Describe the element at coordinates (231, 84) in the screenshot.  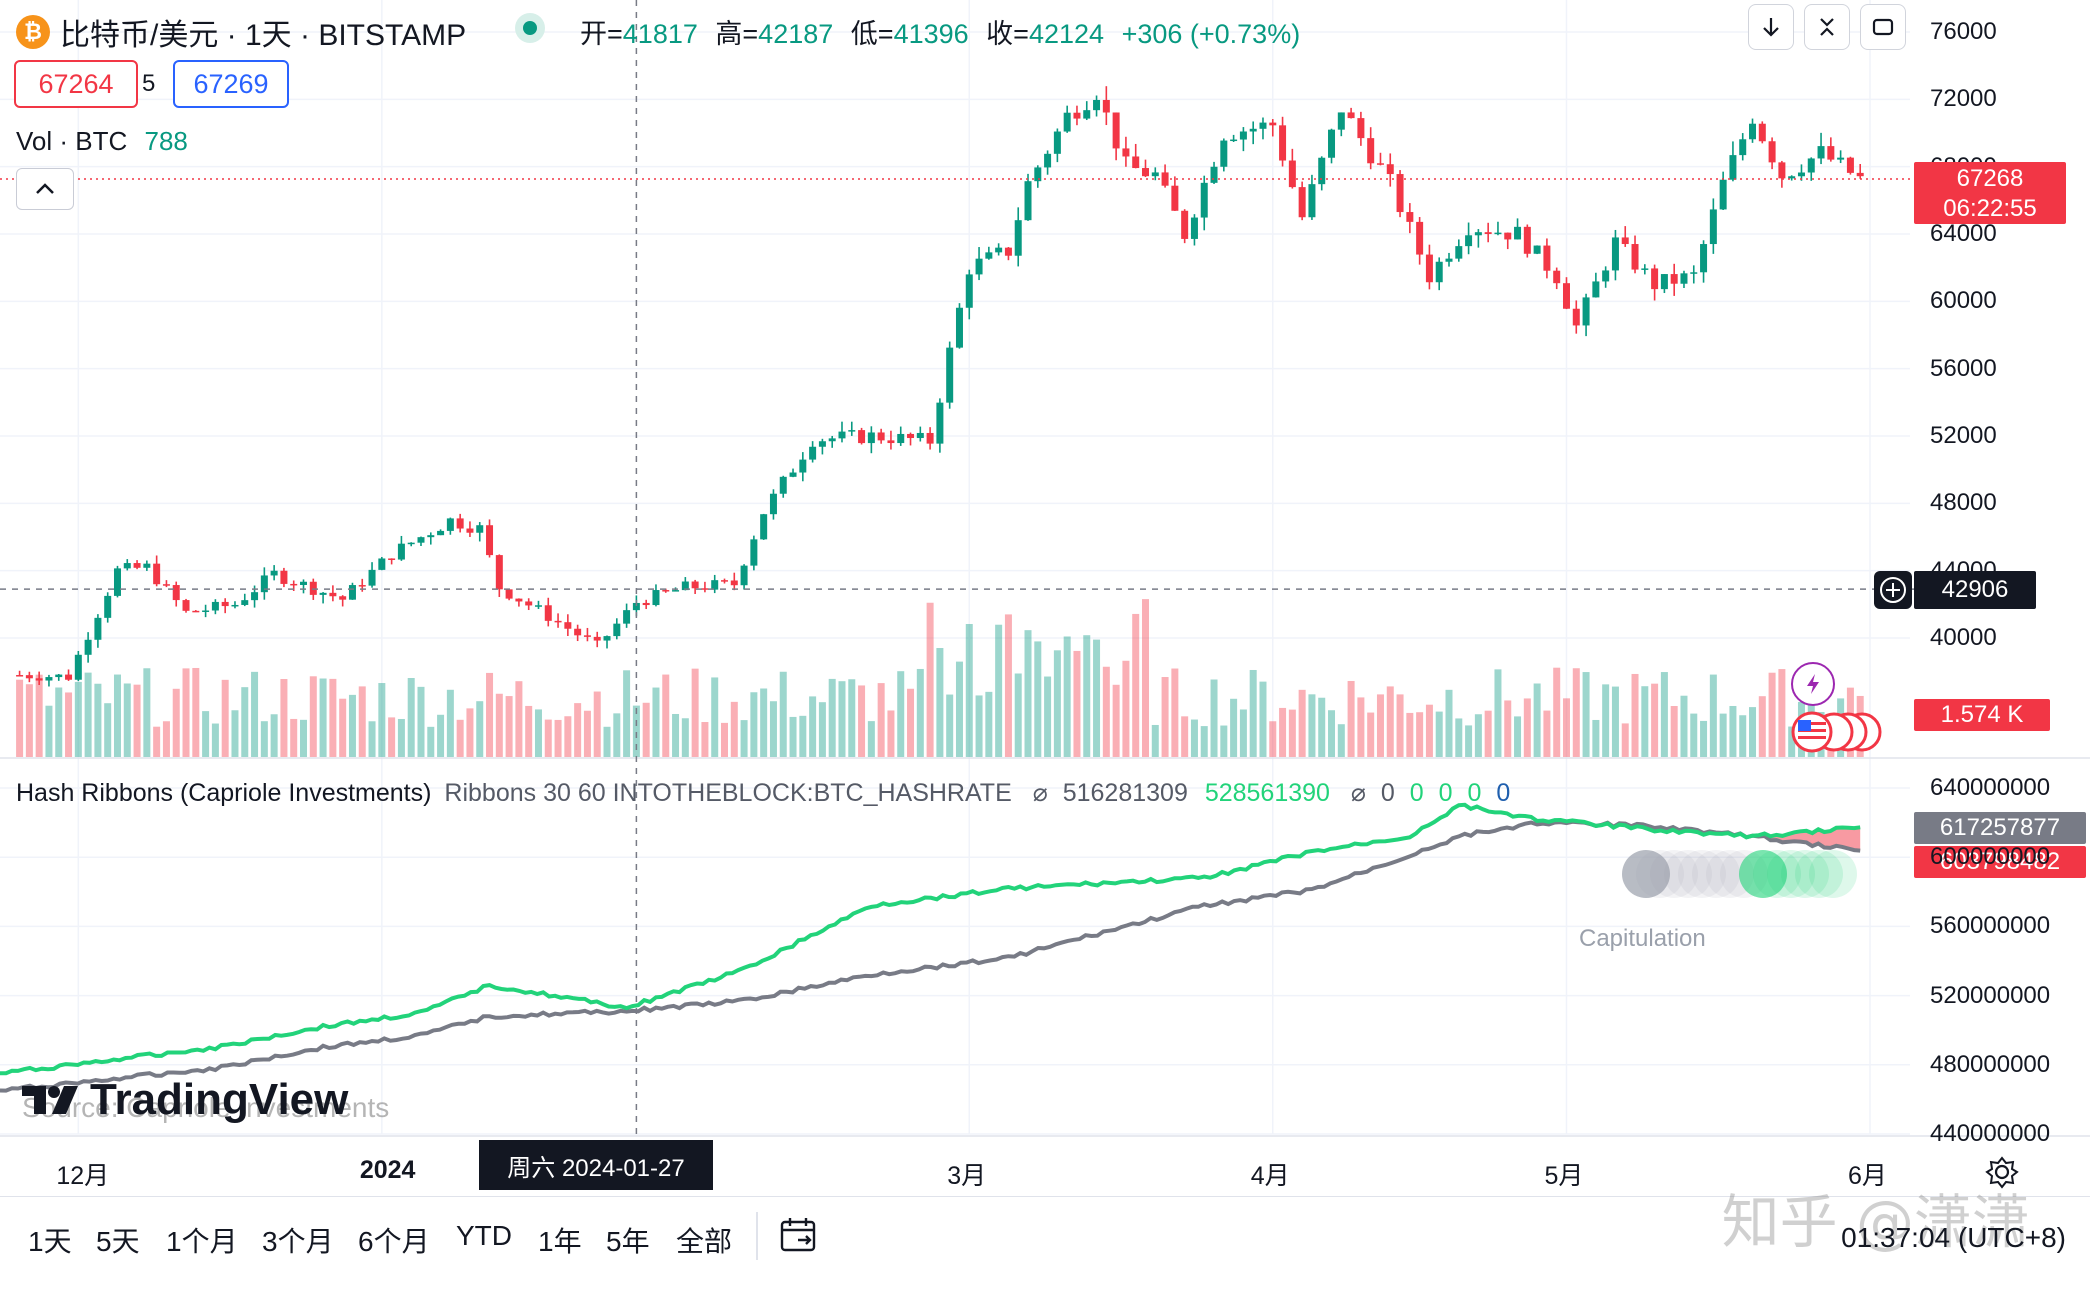
I see `buy-button: 67269` at that location.